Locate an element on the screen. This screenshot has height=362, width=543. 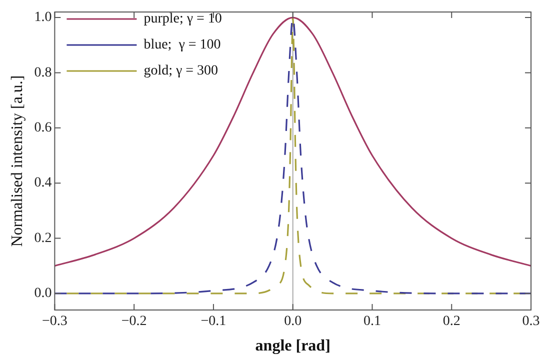
x-tick-label: 0.3 is located at coordinates (531, 322).